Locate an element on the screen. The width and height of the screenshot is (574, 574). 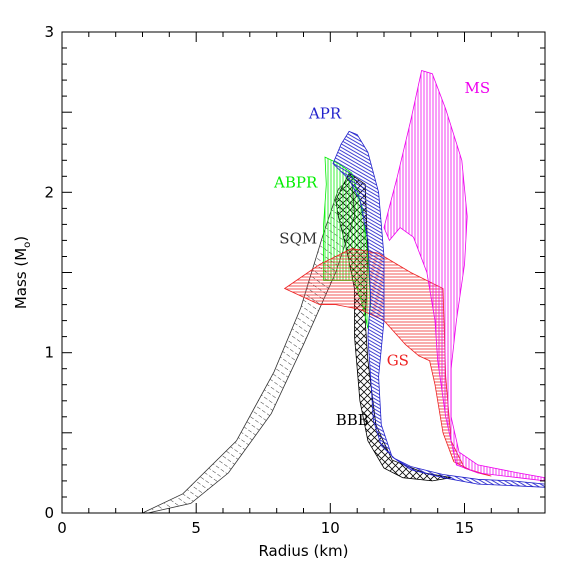
series-label-bbb: BBB is located at coordinates (352, 420).